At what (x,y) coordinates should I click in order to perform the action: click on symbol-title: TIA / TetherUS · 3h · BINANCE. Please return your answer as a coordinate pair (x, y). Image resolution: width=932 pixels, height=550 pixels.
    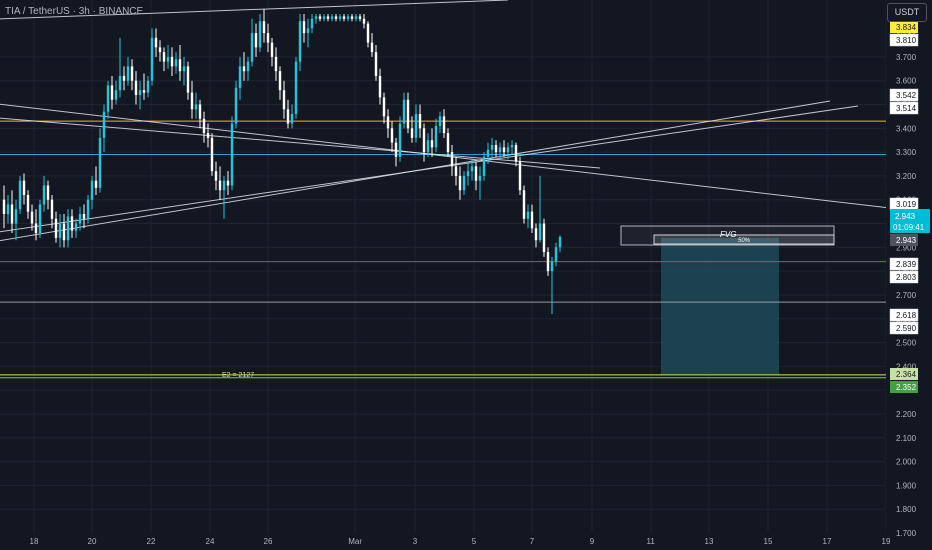
    Looking at the image, I should click on (74, 11).